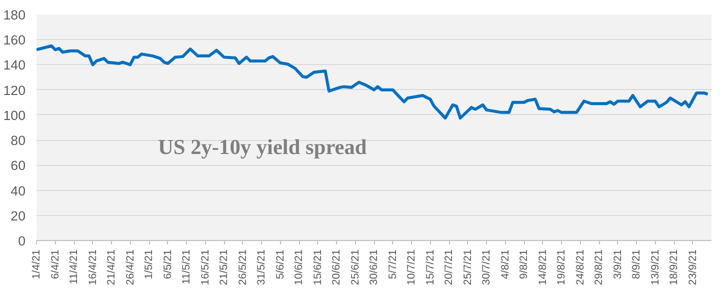 This screenshot has height=288, width=725. Describe the element at coordinates (692, 267) in the screenshot. I see `x-tick-label: 23/9/21` at that location.